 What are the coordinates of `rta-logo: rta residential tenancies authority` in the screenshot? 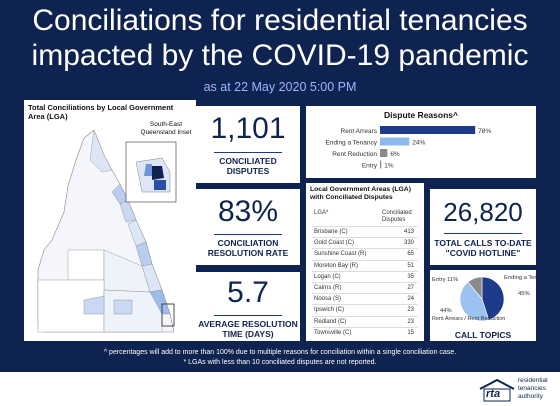 It's located at (518, 391).